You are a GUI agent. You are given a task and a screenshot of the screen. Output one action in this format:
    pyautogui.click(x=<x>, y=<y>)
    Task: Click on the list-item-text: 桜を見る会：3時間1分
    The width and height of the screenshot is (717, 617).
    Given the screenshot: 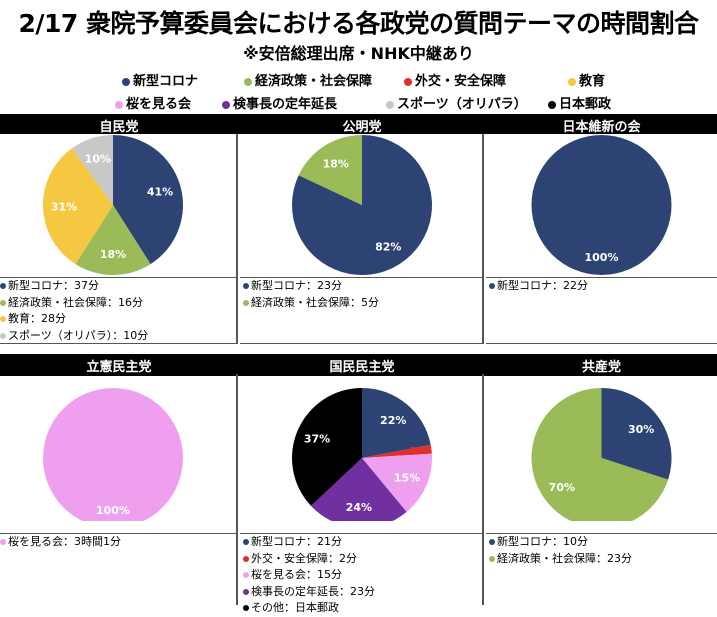 What is the action you would take?
    pyautogui.click(x=64, y=541)
    